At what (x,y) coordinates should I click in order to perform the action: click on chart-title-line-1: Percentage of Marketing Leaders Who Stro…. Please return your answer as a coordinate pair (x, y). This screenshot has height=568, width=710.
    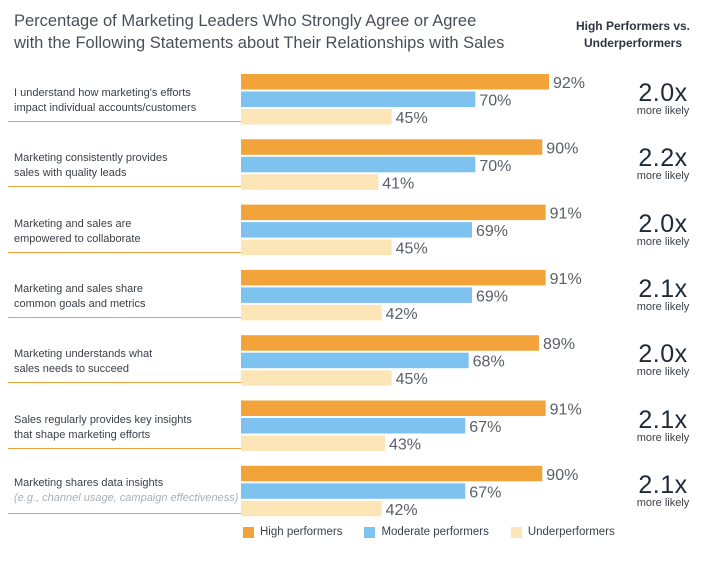
    Looking at the image, I should click on (245, 21).